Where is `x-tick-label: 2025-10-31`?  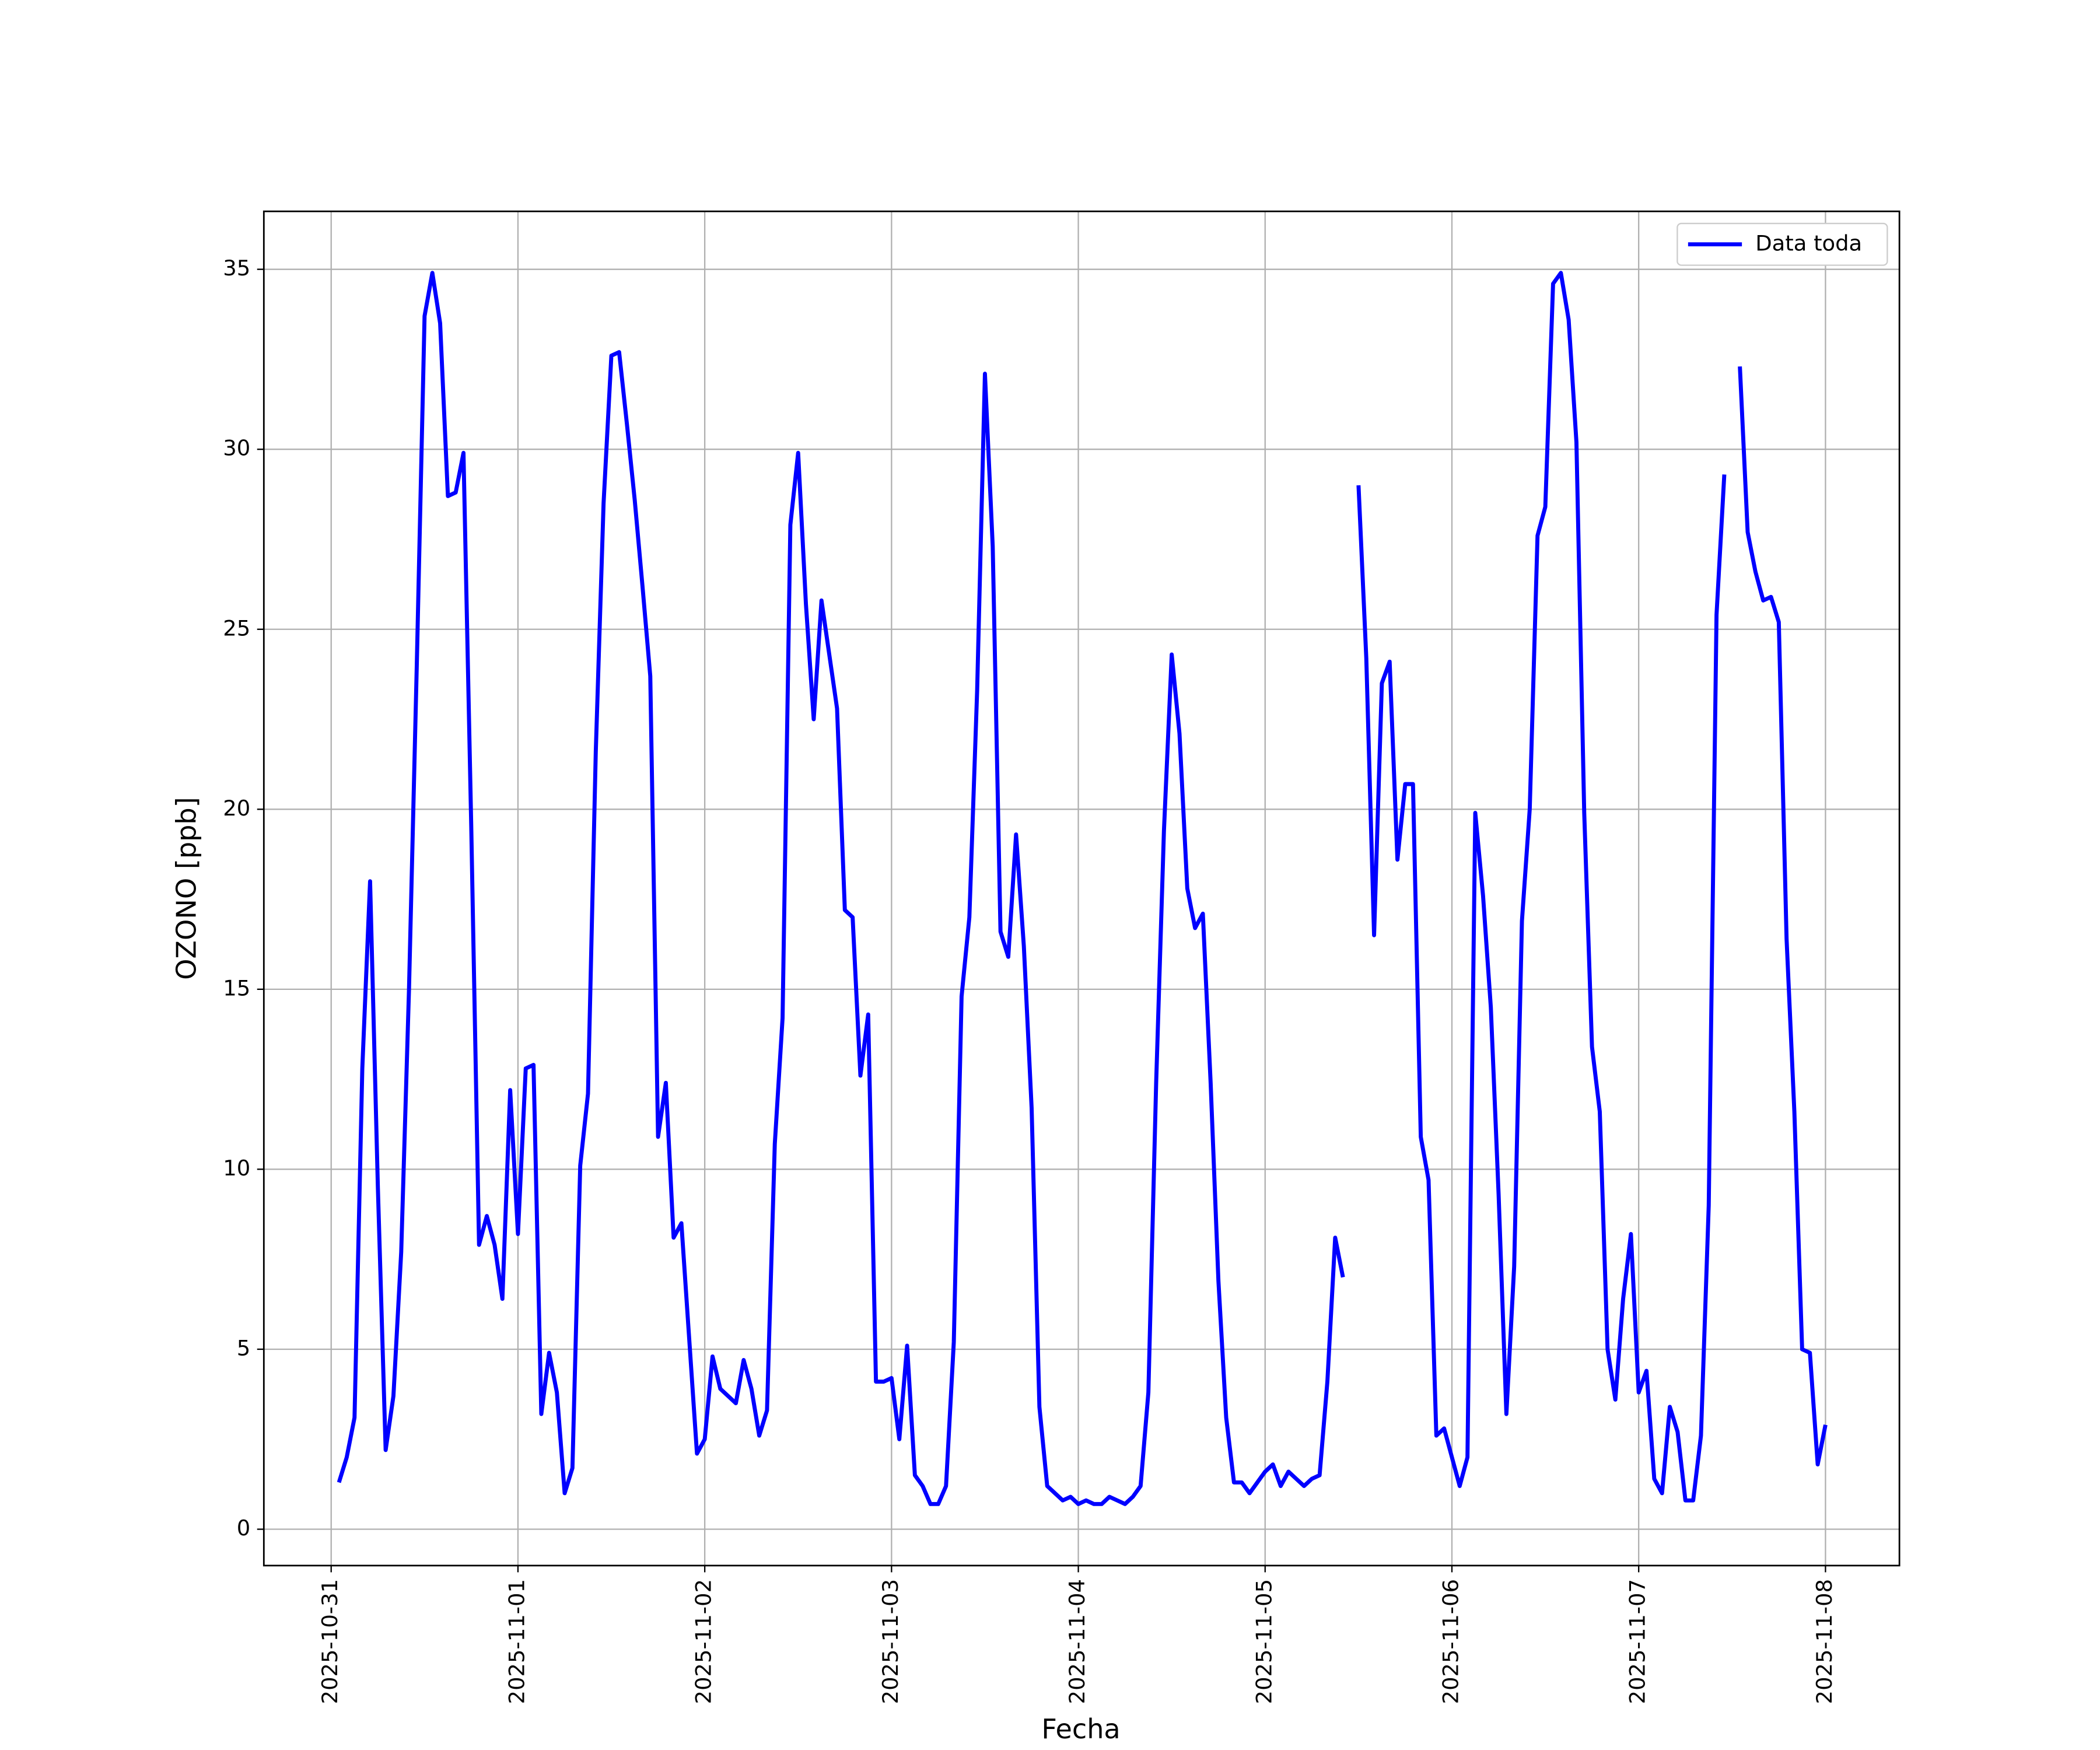
x-tick-label: 2025-10-31 is located at coordinates (329, 1641).